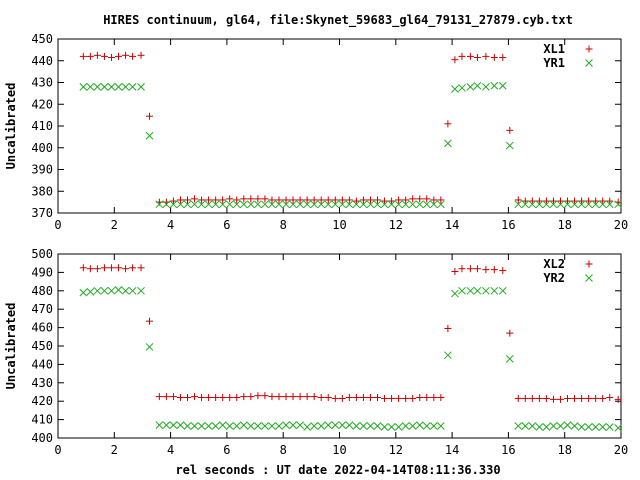 The height and width of the screenshot is (480, 640). I want to click on x-tick-label: 2, so click(114, 450).